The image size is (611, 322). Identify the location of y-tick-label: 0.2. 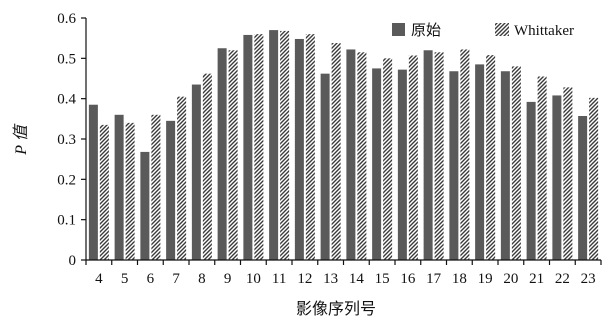
(66, 180).